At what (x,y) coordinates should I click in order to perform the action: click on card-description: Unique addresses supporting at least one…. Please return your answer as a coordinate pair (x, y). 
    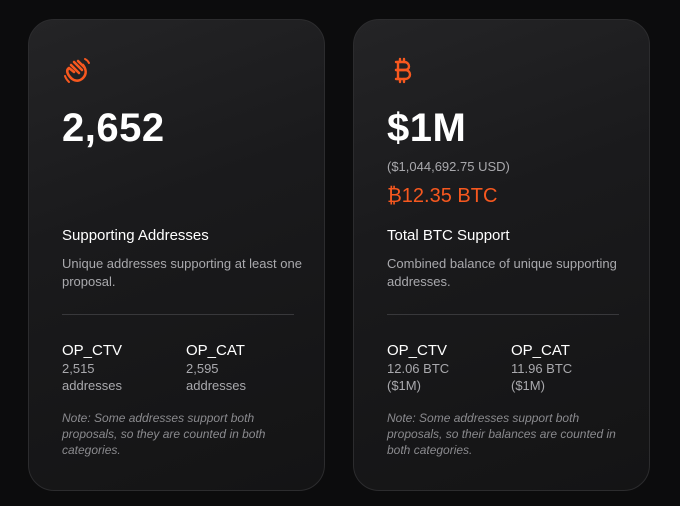
    Looking at the image, I should click on (182, 272).